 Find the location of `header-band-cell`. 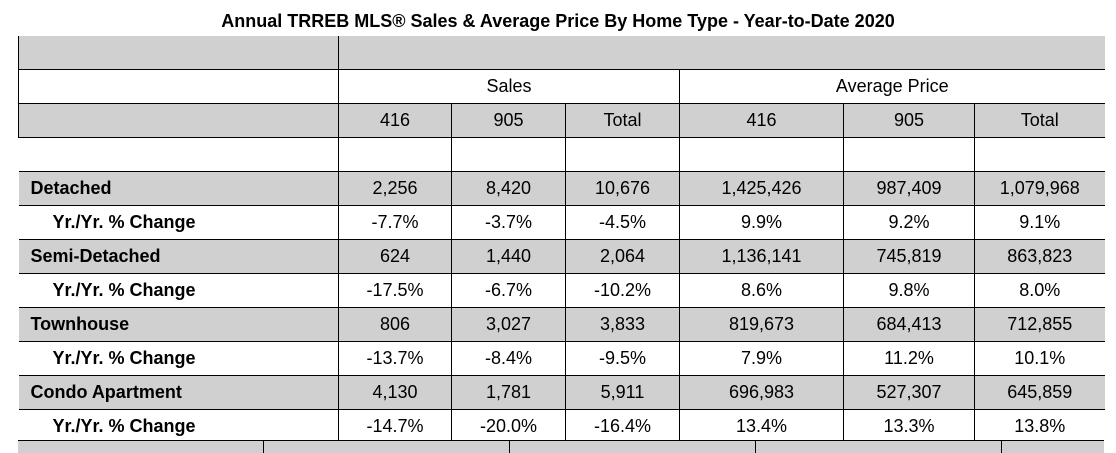

header-band-cell is located at coordinates (721, 53).